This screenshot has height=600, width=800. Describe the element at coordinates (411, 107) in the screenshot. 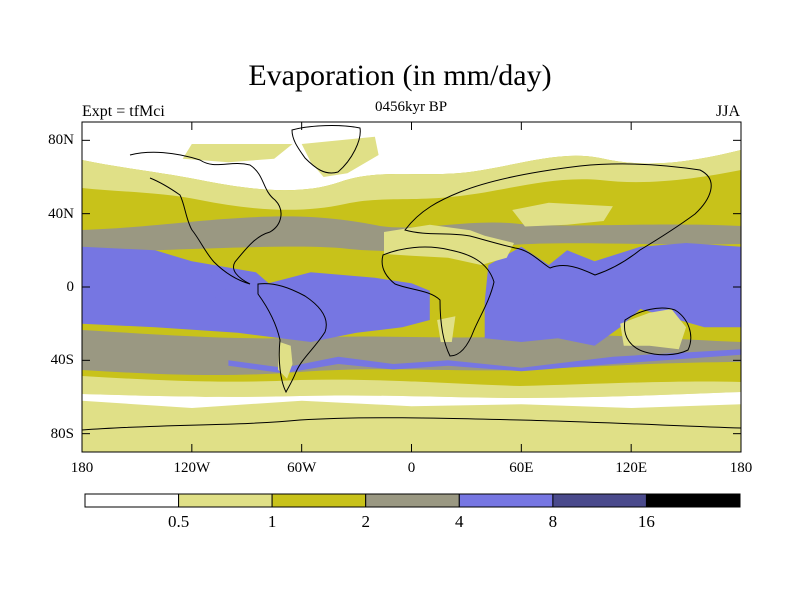

I see `map-subtitle: 0456kyr BP` at that location.